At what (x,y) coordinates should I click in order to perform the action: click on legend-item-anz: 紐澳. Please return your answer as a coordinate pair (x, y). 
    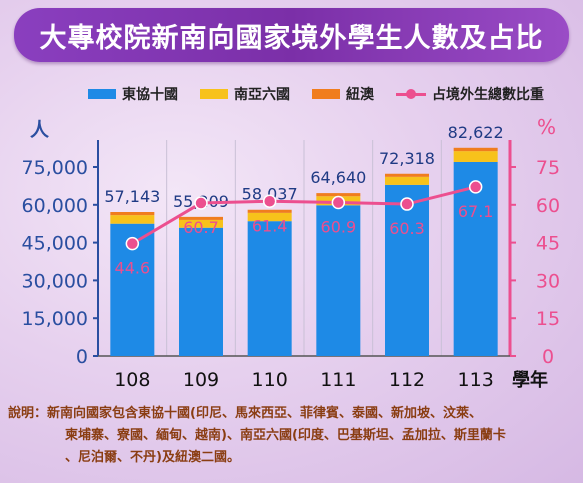
    Looking at the image, I should click on (343, 94).